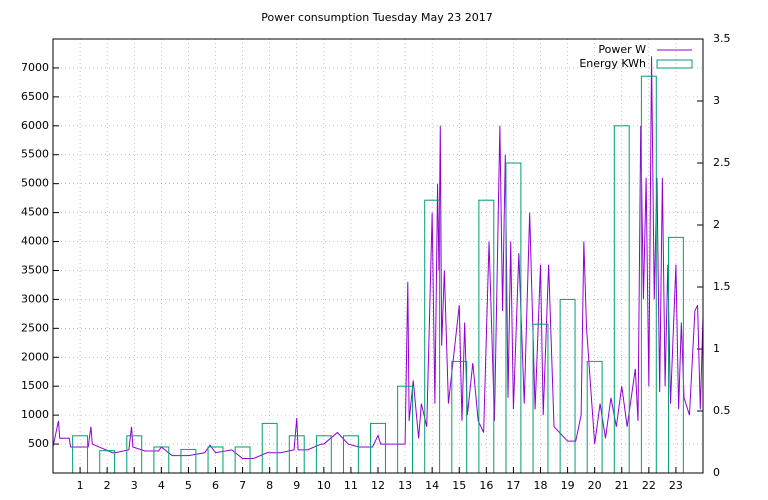  Describe the element at coordinates (568, 485) in the screenshot. I see `x-tick-label: 19` at that location.